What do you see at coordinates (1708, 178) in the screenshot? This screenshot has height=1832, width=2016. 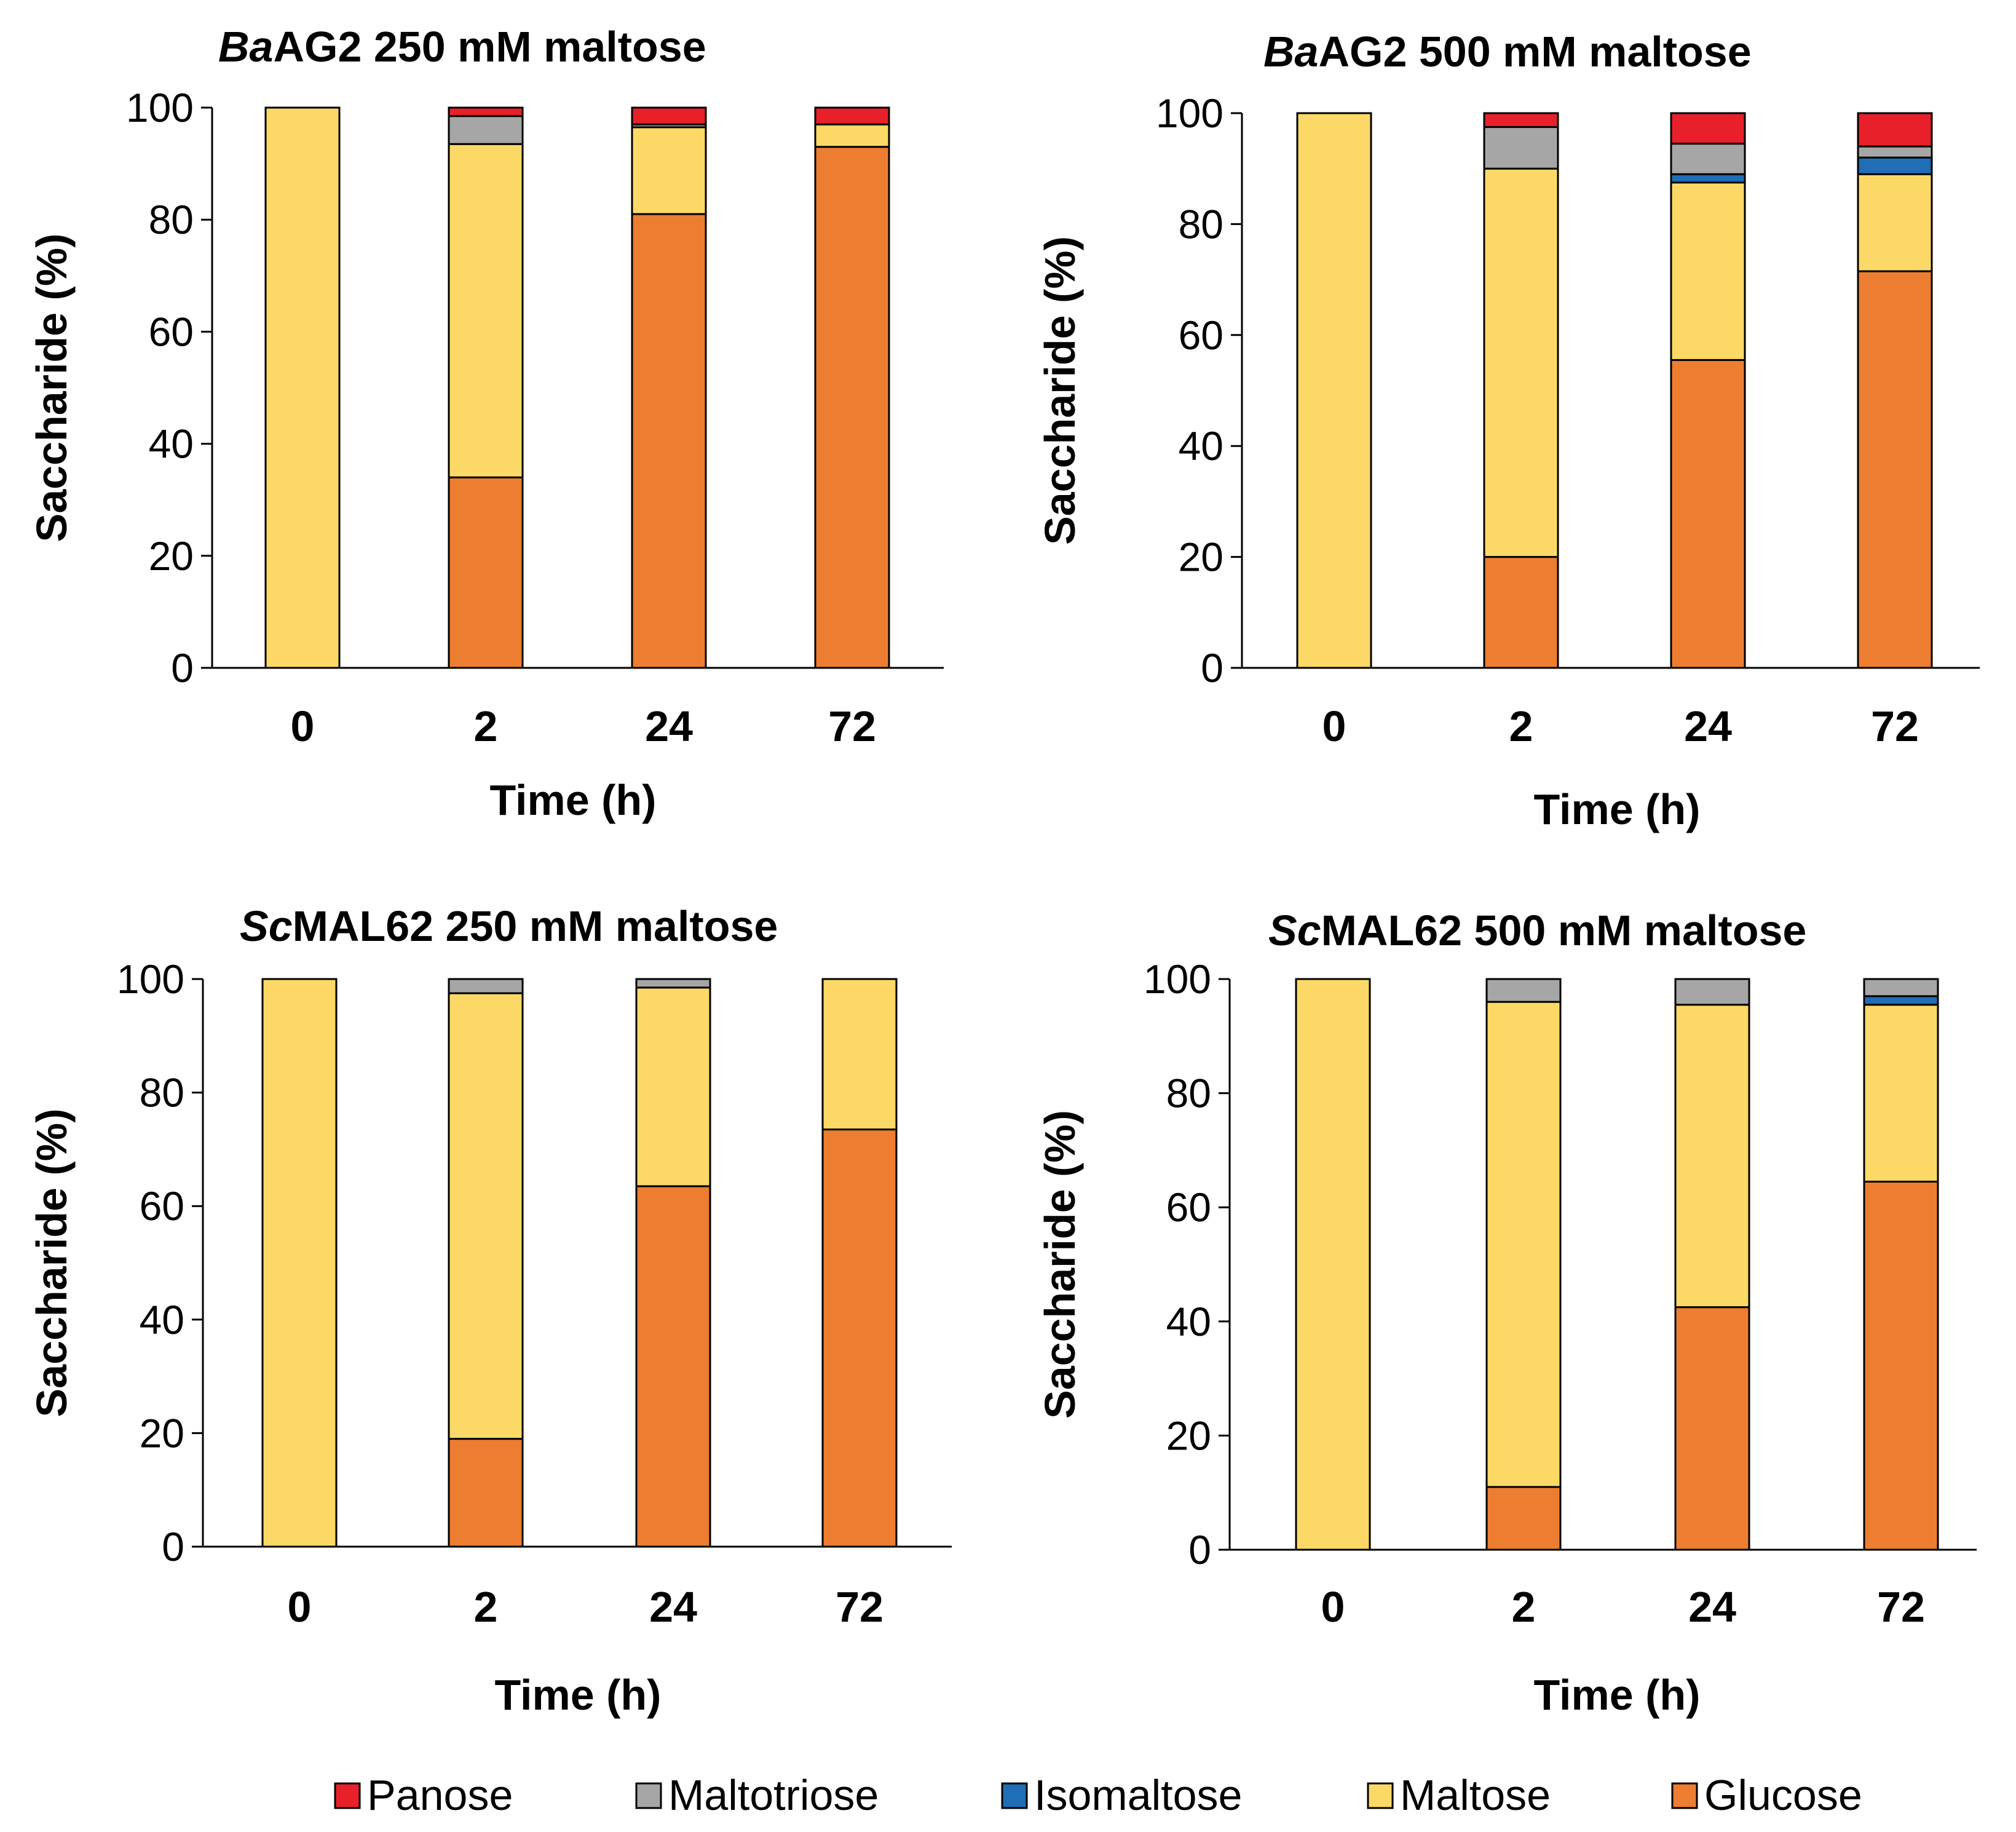 I see `bar-isomaltose-t24` at bounding box center [1708, 178].